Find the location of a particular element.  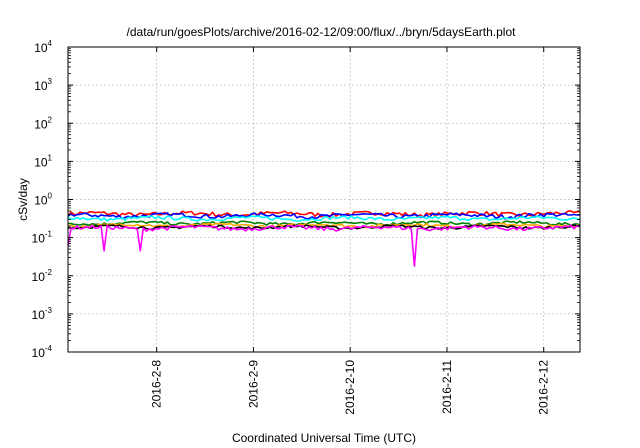

y-tick-exponent: 1 is located at coordinates (50, 157).